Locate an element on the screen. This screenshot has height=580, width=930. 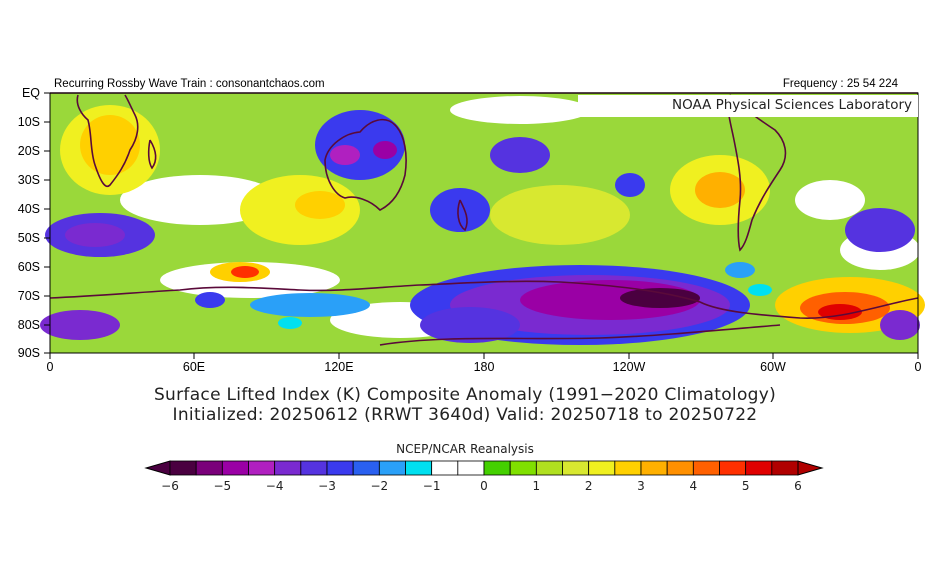
lon-label: 120E is located at coordinates (339, 367).